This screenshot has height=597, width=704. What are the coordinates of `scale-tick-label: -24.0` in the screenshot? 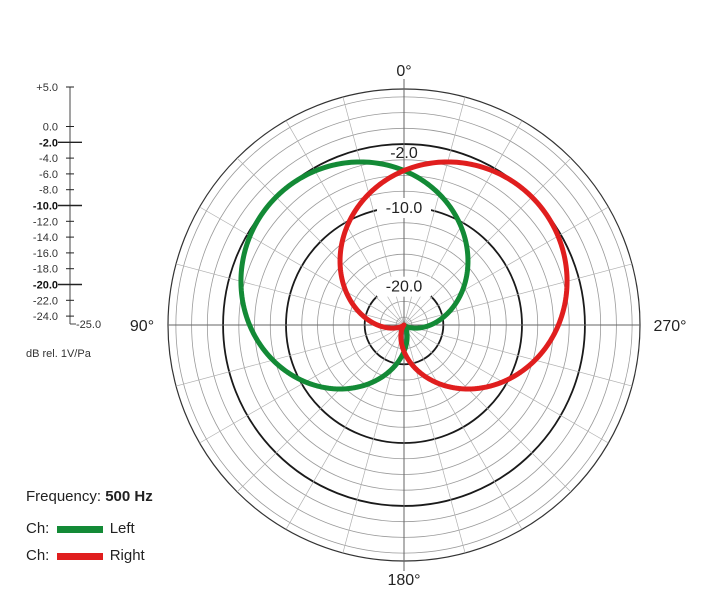 It's located at (45, 317).